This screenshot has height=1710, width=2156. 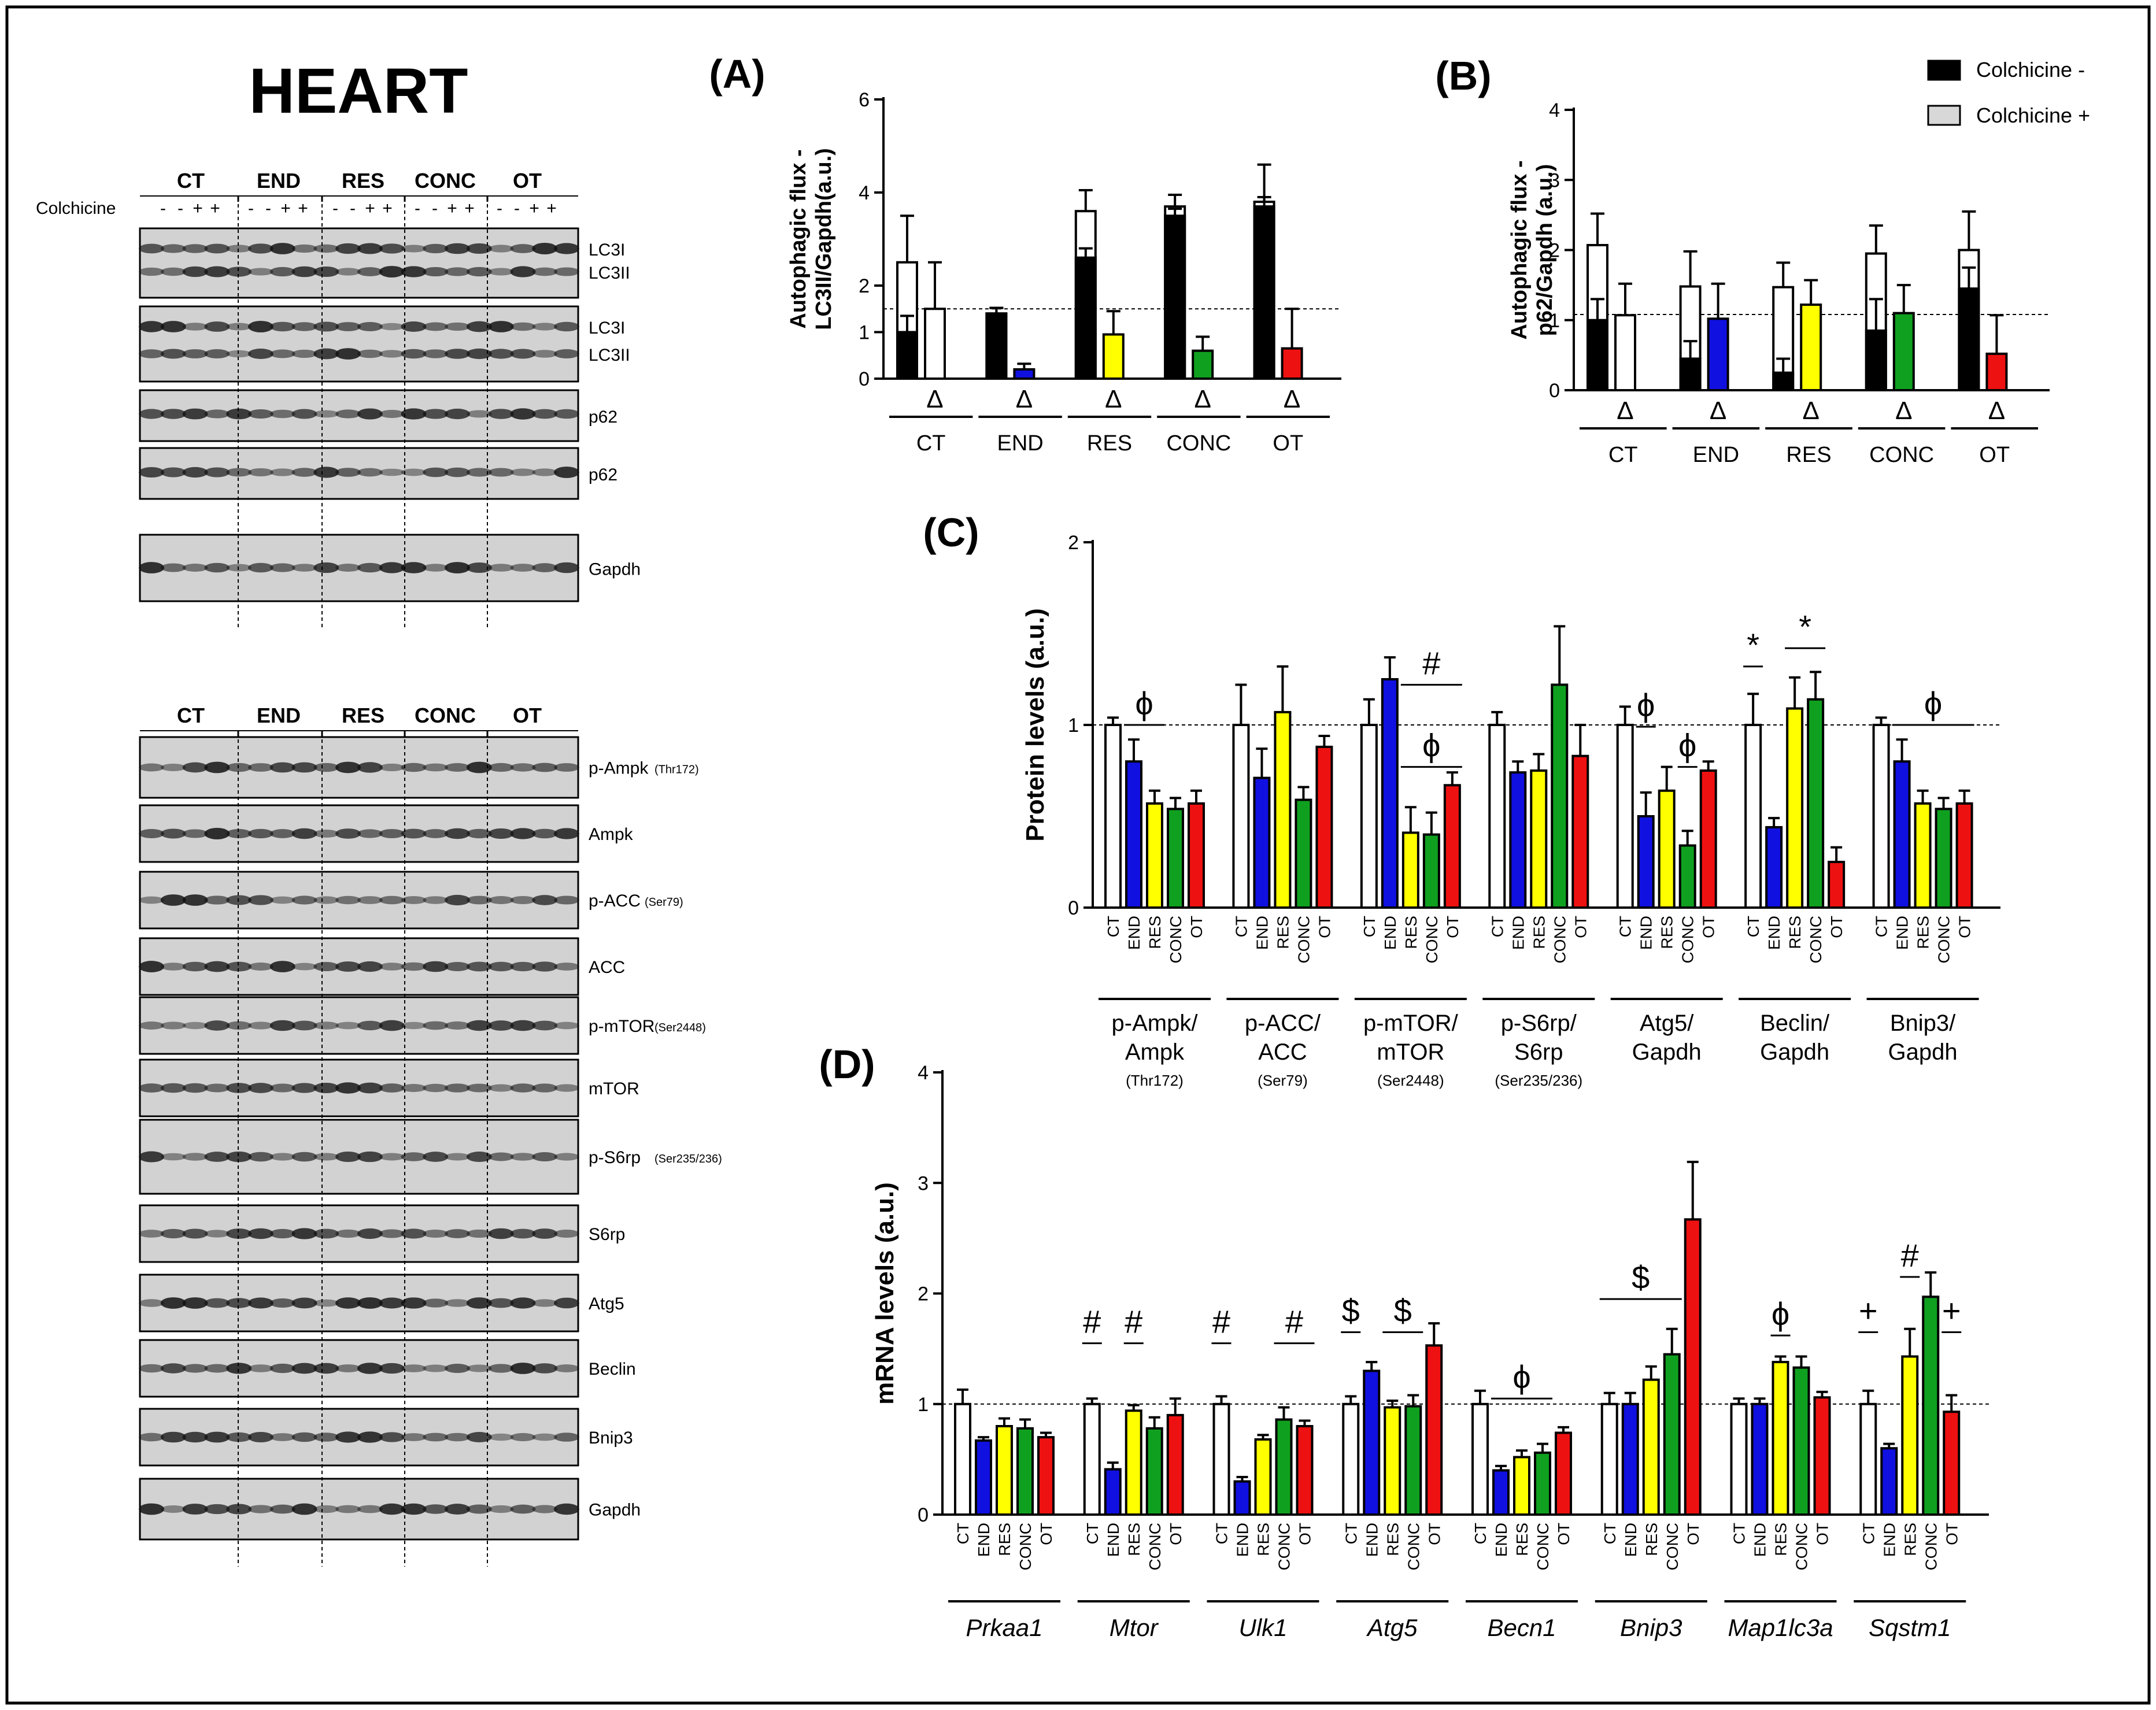 What do you see at coordinates (1923, 856) in the screenshot?
I see `bar-g6-res` at bounding box center [1923, 856].